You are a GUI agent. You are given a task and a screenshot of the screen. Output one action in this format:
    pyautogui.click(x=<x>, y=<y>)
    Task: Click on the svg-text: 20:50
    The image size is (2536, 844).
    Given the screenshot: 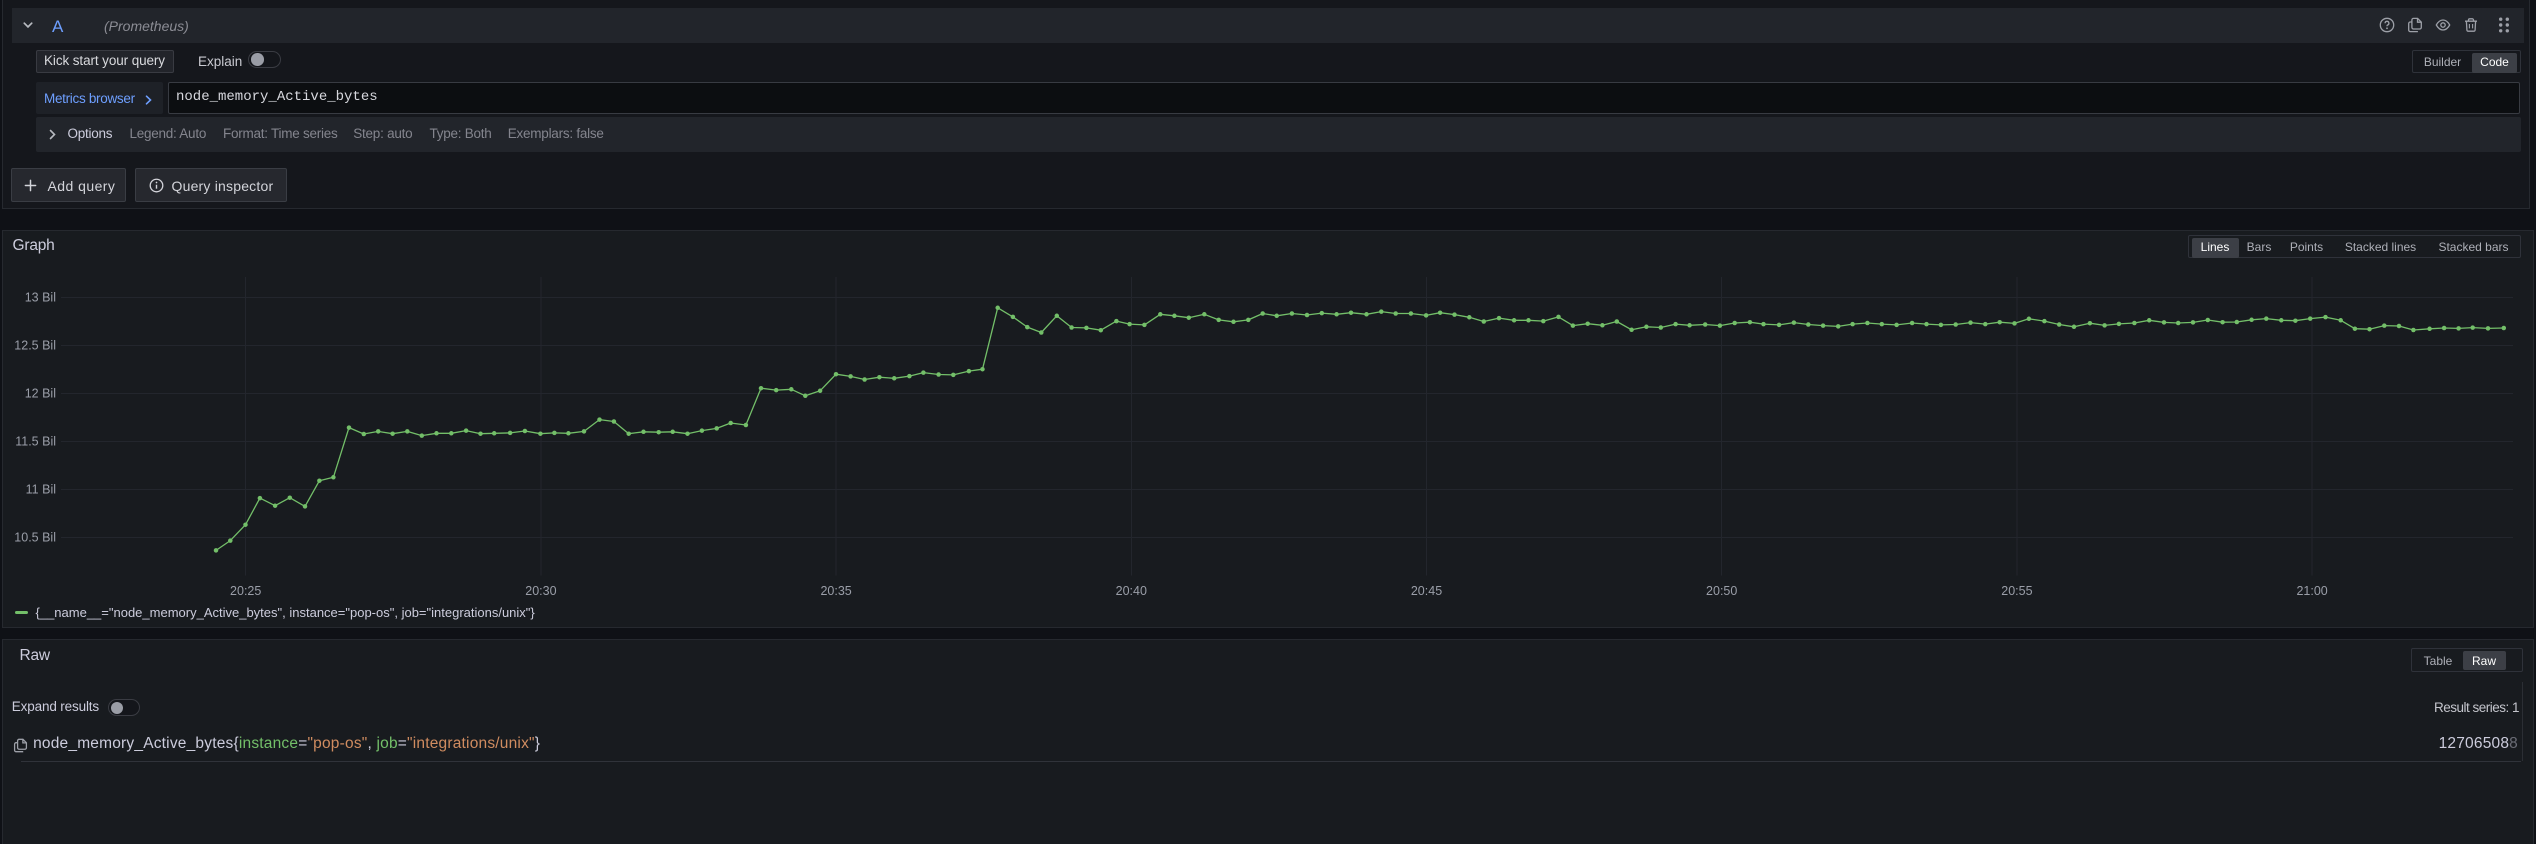 What is the action you would take?
    pyautogui.click(x=1721, y=591)
    